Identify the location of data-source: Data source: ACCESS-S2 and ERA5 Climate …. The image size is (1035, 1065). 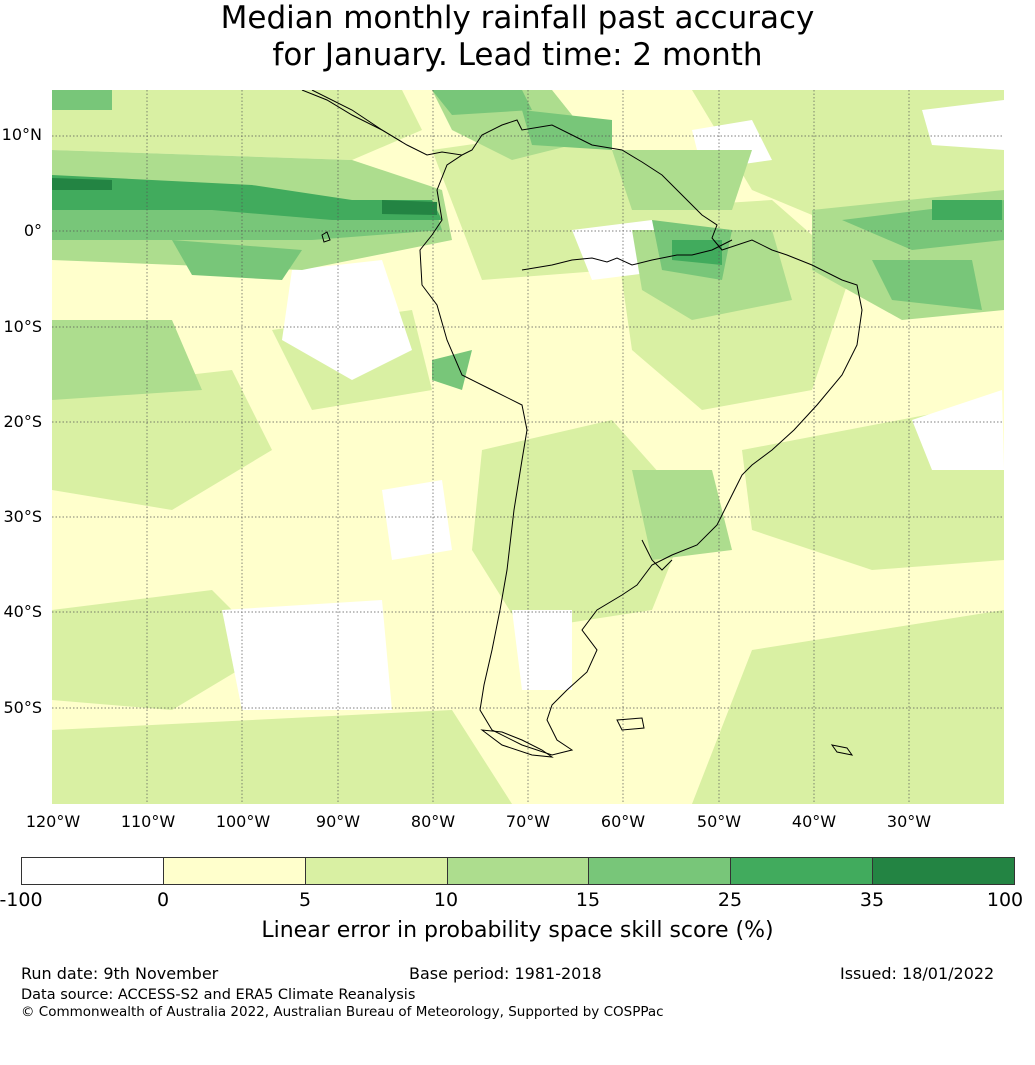
(218, 995).